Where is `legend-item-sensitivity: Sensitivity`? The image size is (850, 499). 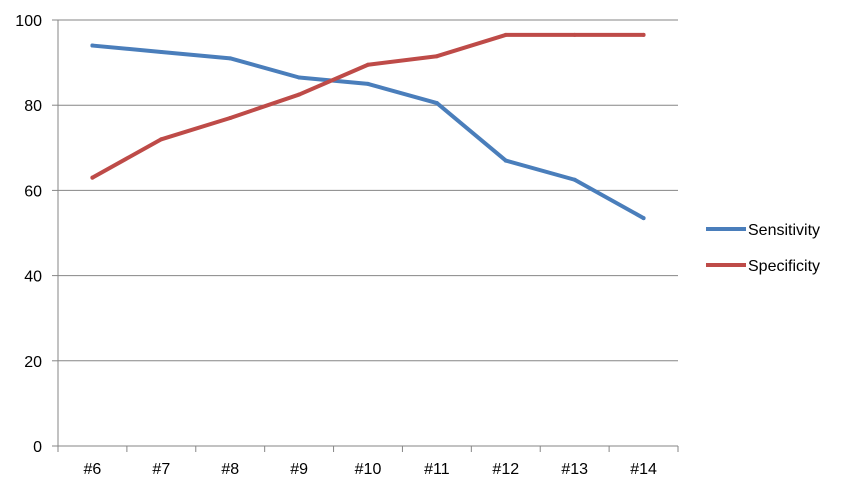 legend-item-sensitivity: Sensitivity is located at coordinates (763, 230).